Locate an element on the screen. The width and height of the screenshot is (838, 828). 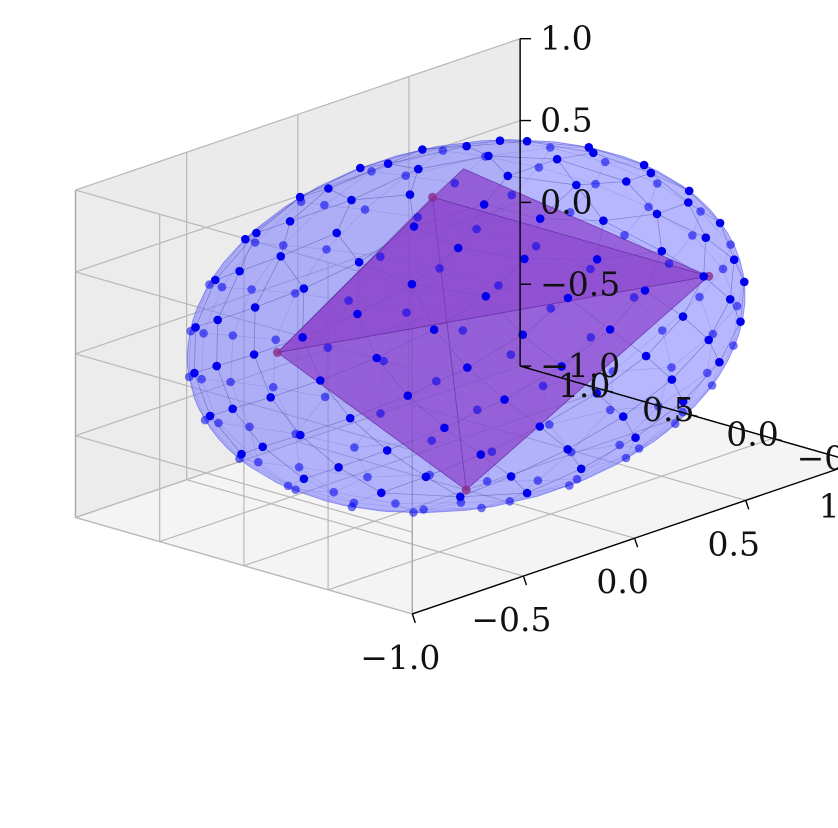
y-tick-label: 1.0 is located at coordinates (584, 385).